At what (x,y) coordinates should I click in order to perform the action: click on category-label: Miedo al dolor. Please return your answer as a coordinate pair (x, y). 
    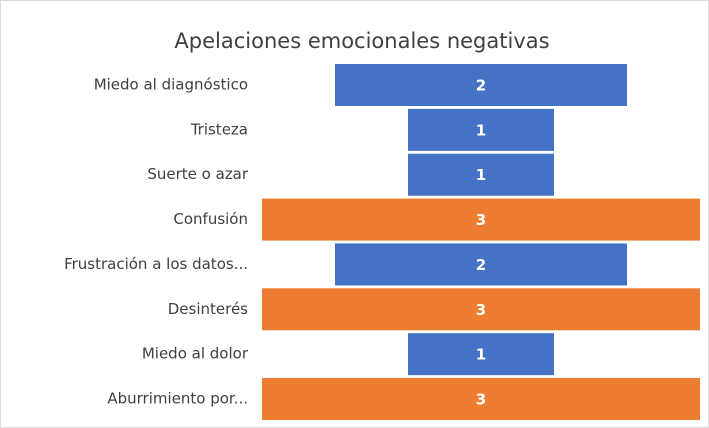
    Looking at the image, I should click on (195, 354).